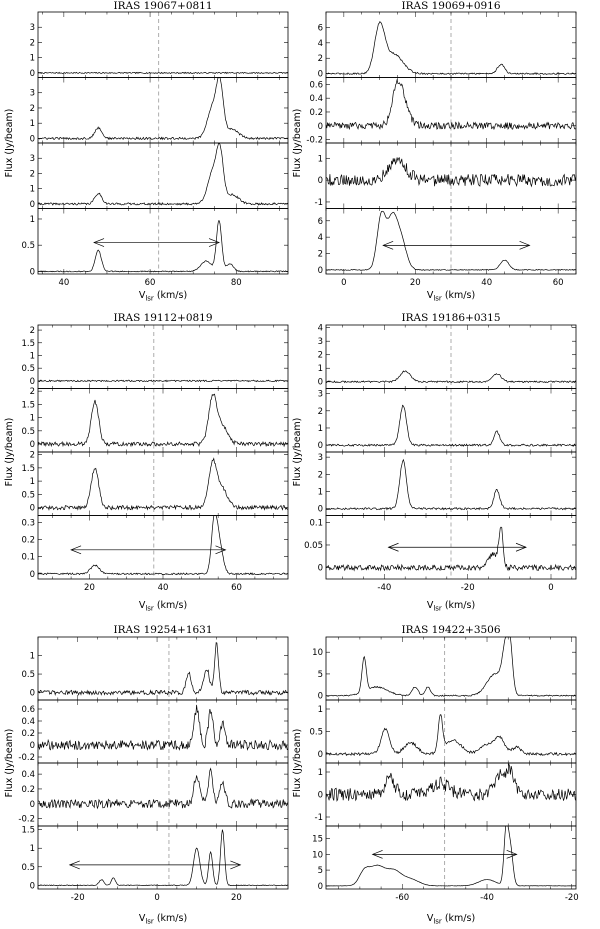 Image resolution: width=600 pixels, height=929 pixels. I want to click on y-tick-label: 0.05, so click(313, 546).